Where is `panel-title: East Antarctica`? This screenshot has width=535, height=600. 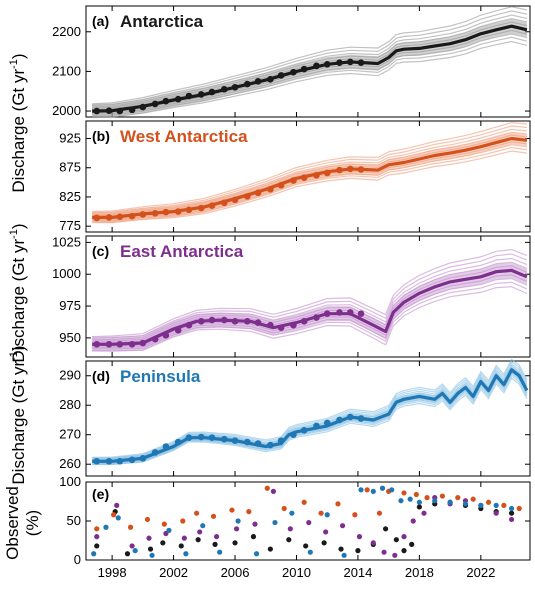 panel-title: East Antarctica is located at coordinates (182, 251).